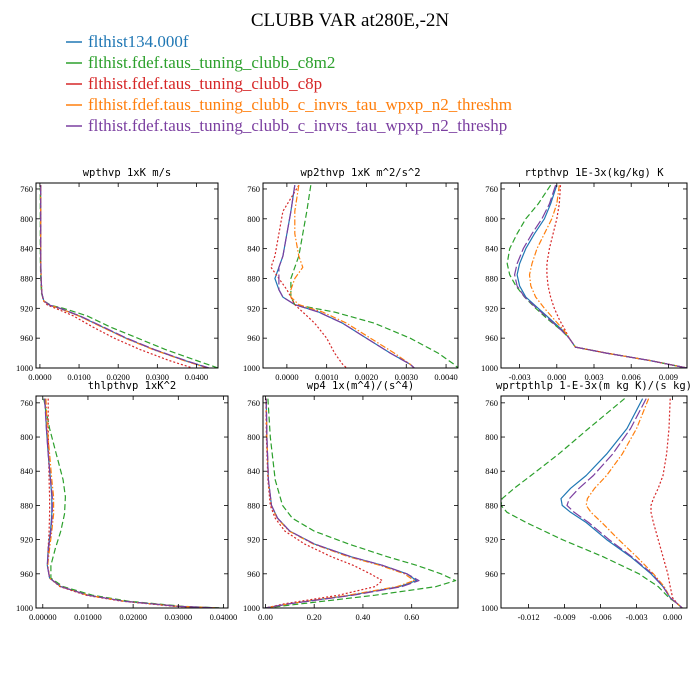 Image resolution: width=700 pixels, height=700 pixels. Describe the element at coordinates (445, 377) in the screenshot. I see `x-tick-label: 0.0040` at that location.